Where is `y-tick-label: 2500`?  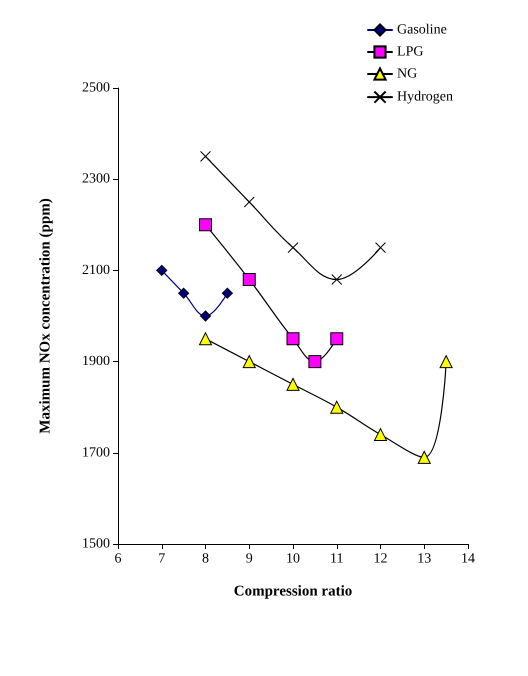
y-tick-label: 2500 is located at coordinates (96, 88).